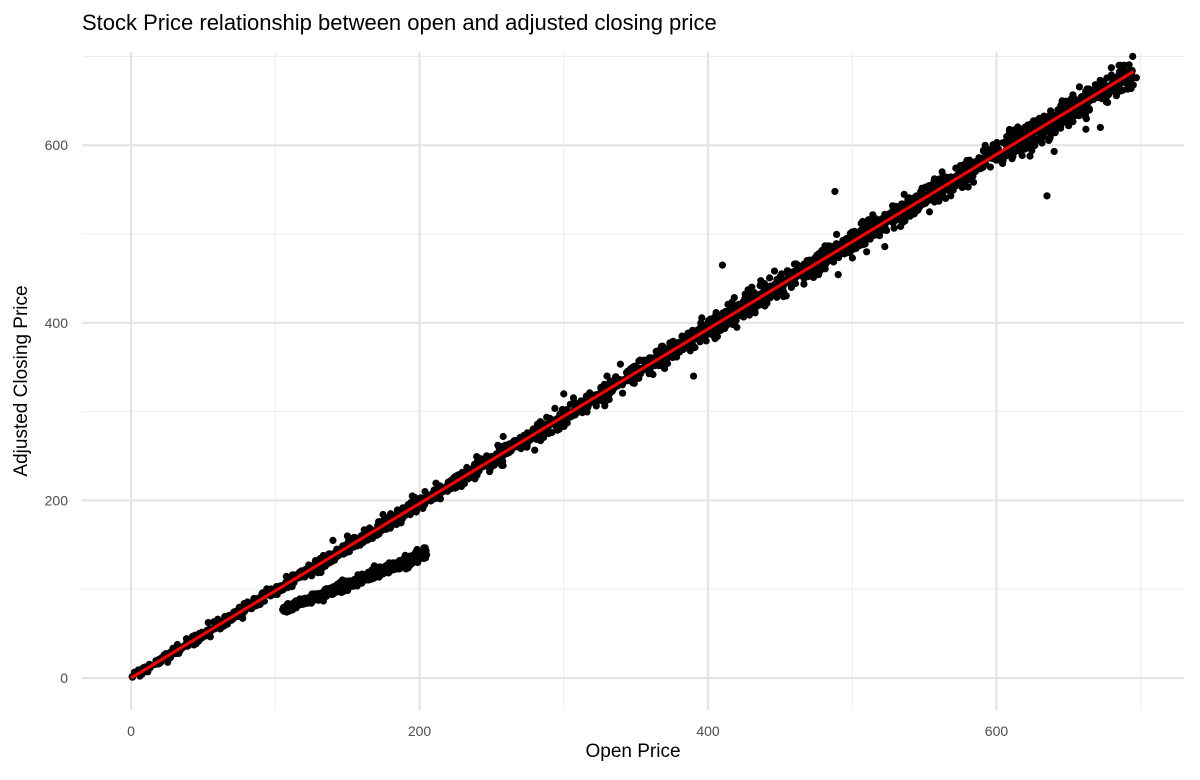 The height and width of the screenshot is (780, 1200). I want to click on y-axis-ticks: 0 200 400 600, so click(57, 411).